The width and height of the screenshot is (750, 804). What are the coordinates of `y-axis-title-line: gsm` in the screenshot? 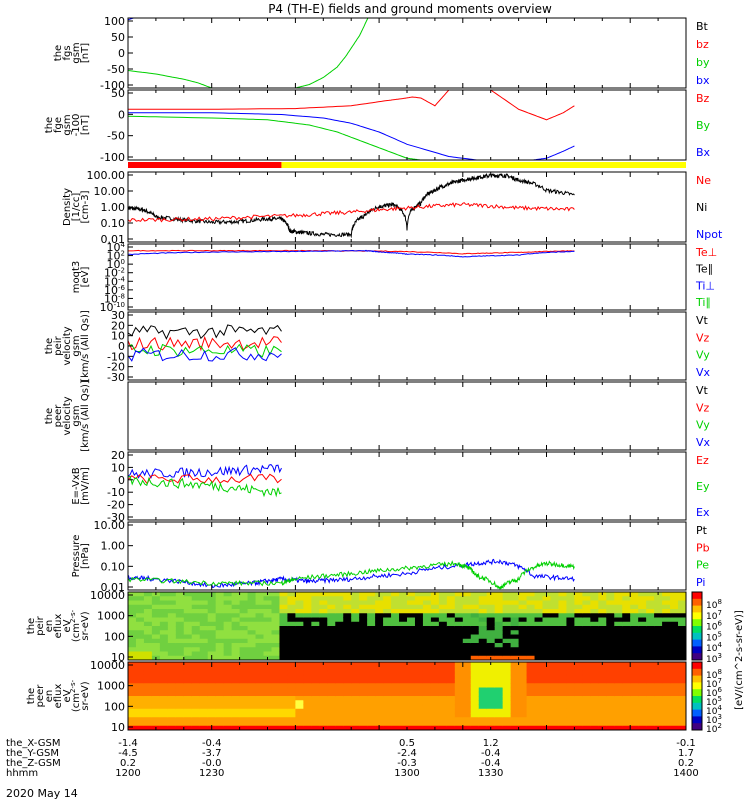 It's located at (76, 345).